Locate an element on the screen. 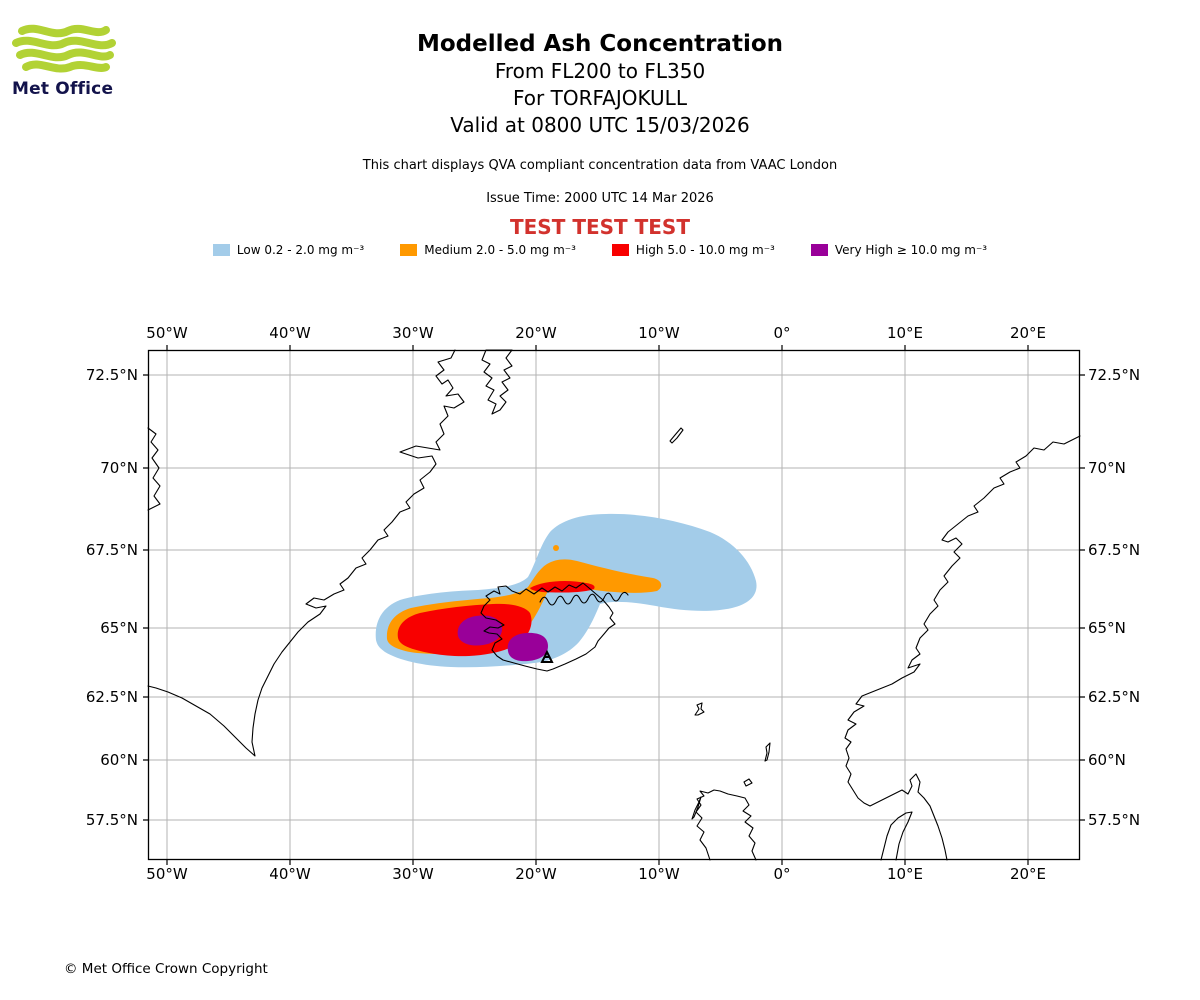  lat-tick-right: 57.5°N is located at coordinates (1114, 820).